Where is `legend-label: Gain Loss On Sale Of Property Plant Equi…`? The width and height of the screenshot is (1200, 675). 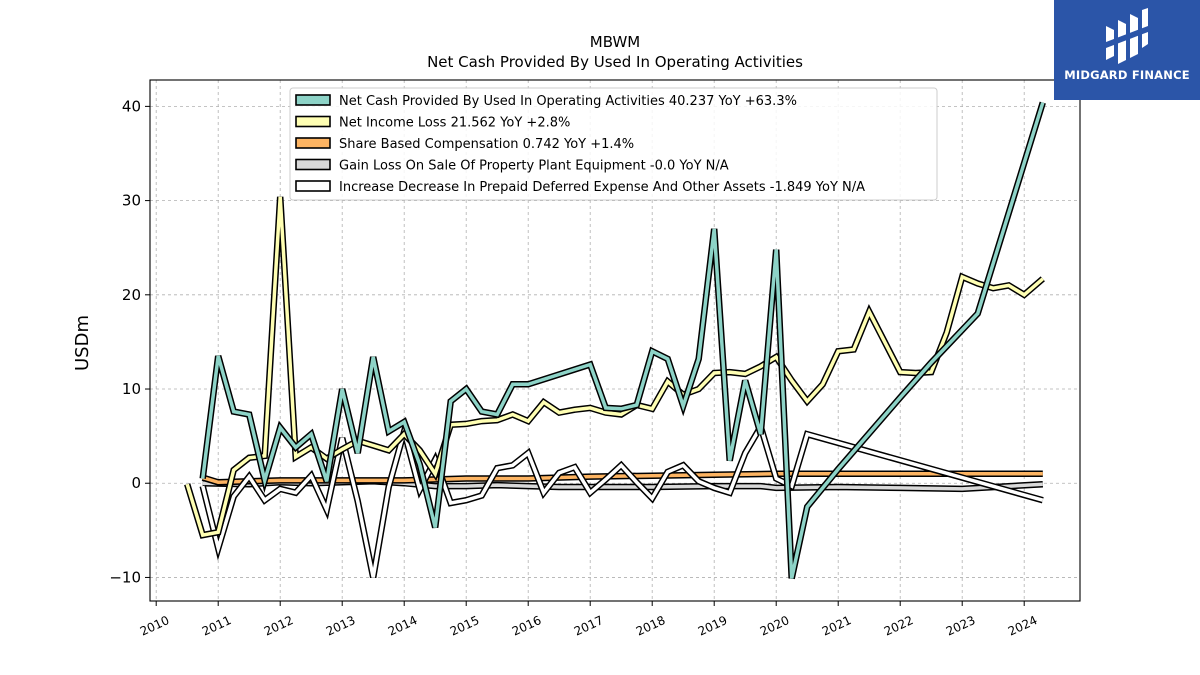
legend-label: Gain Loss On Sale Of Property Plant Equi… is located at coordinates (534, 166).